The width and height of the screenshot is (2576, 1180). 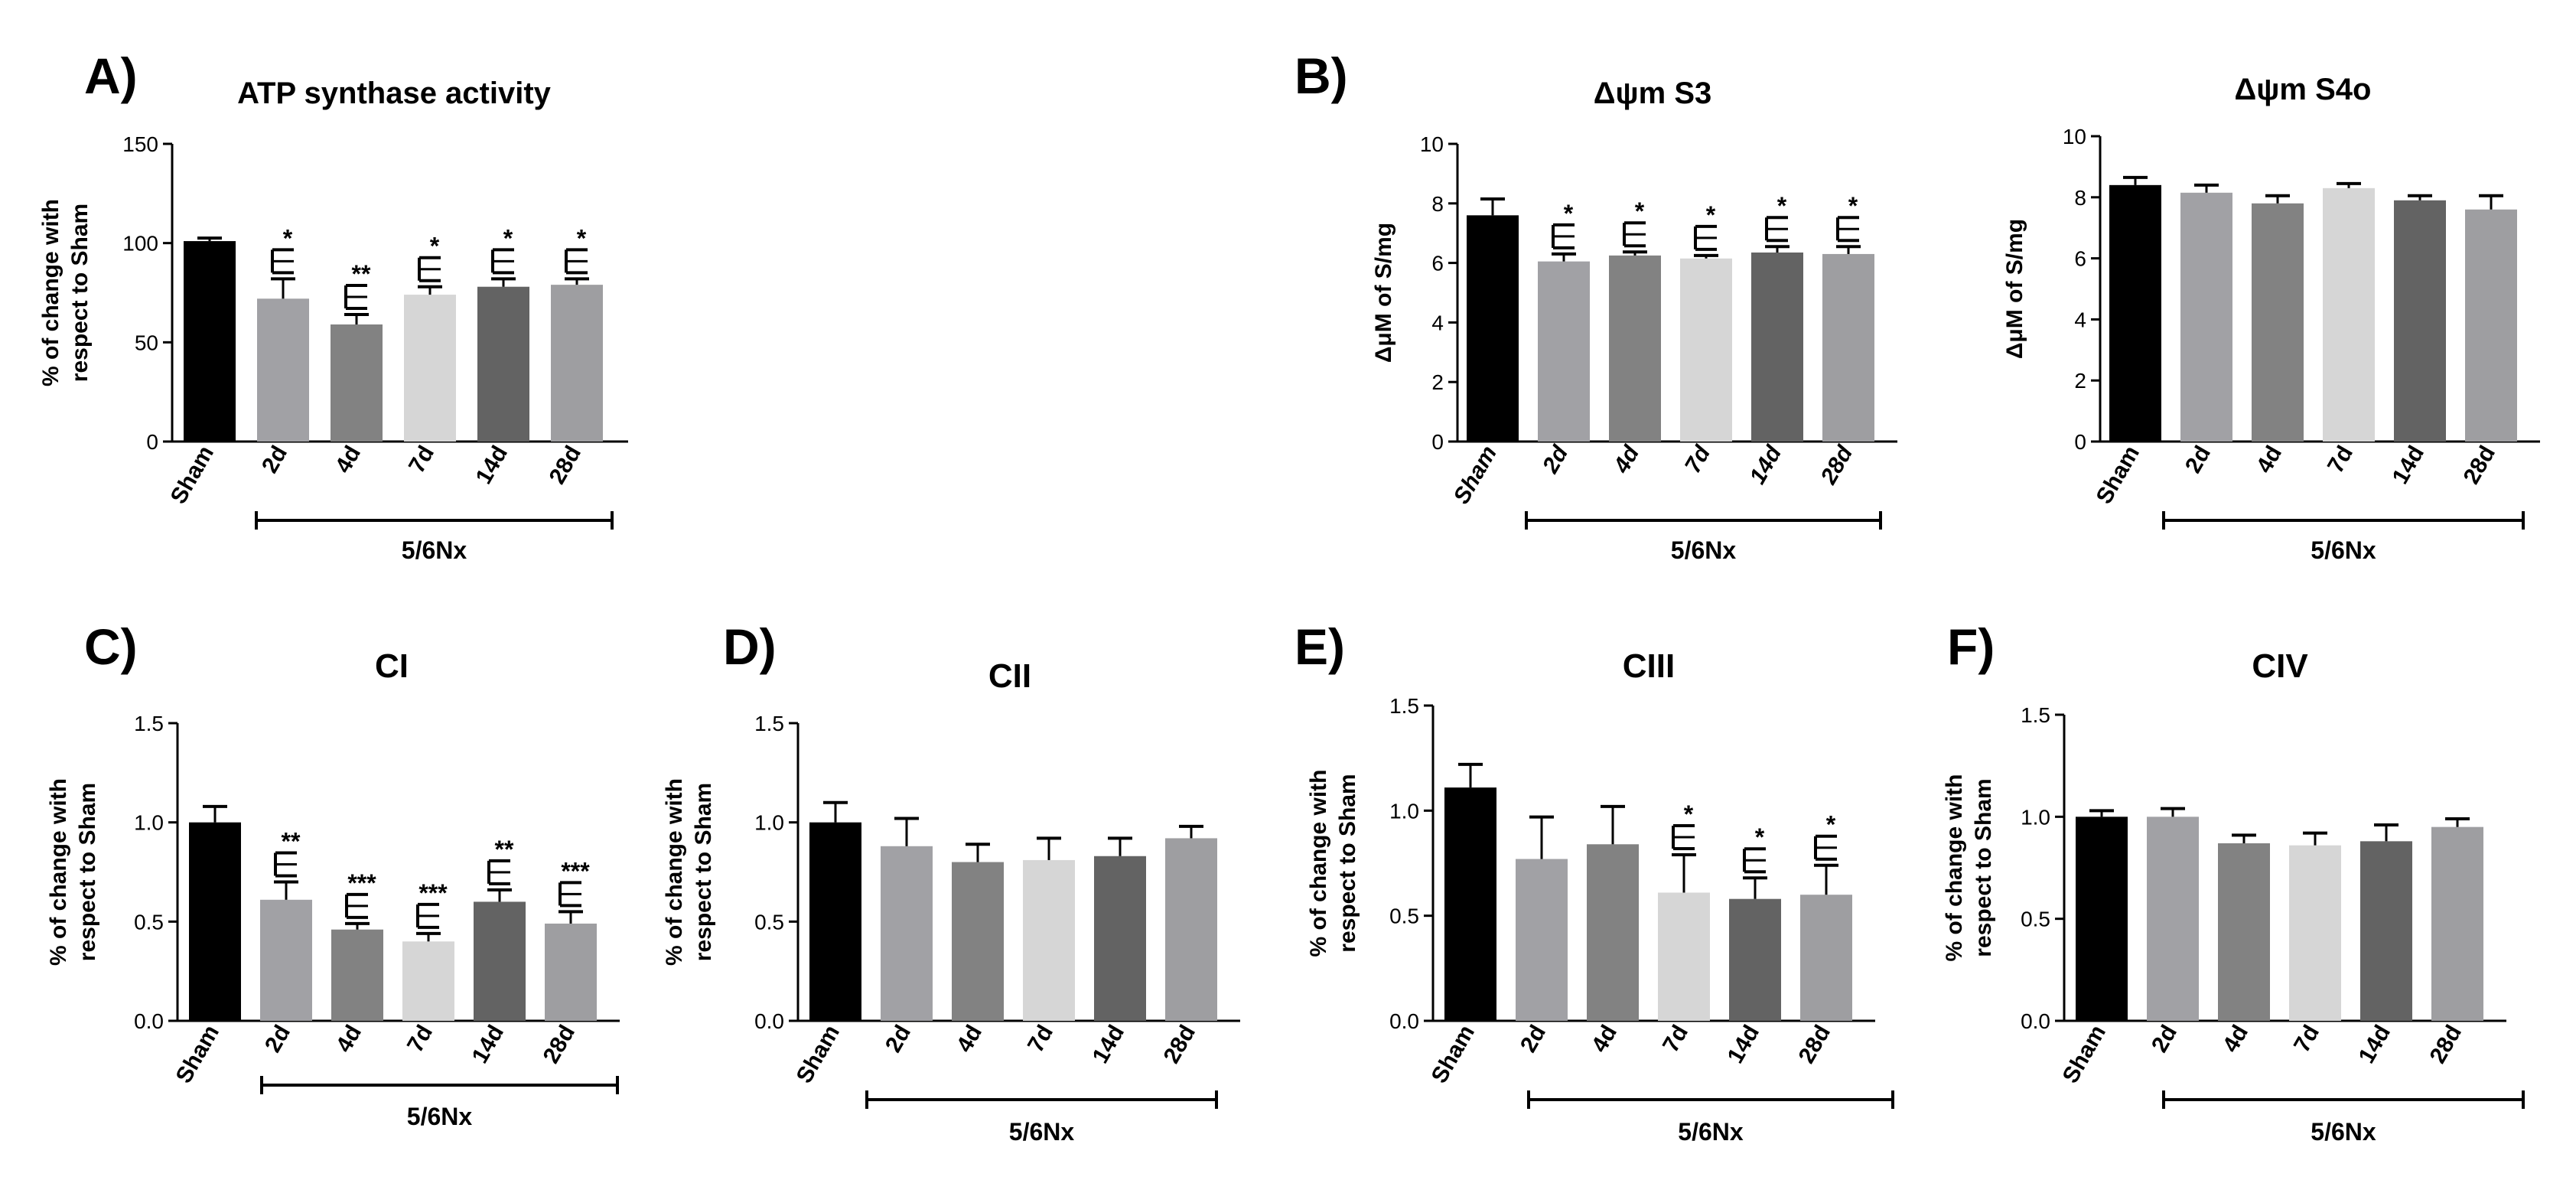 What do you see at coordinates (1321, 75) in the screenshot?
I see `panel-label: B)` at bounding box center [1321, 75].